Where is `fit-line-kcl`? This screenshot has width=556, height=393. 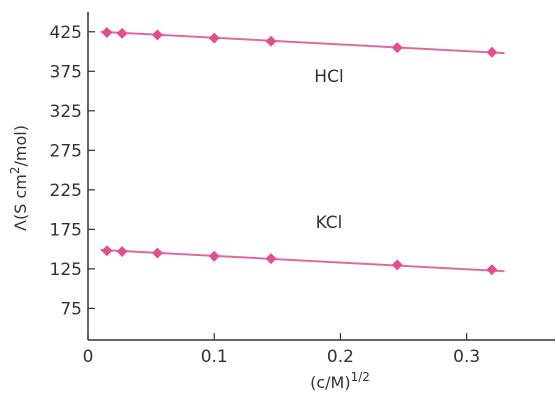 fit-line-kcl is located at coordinates (302, 260).